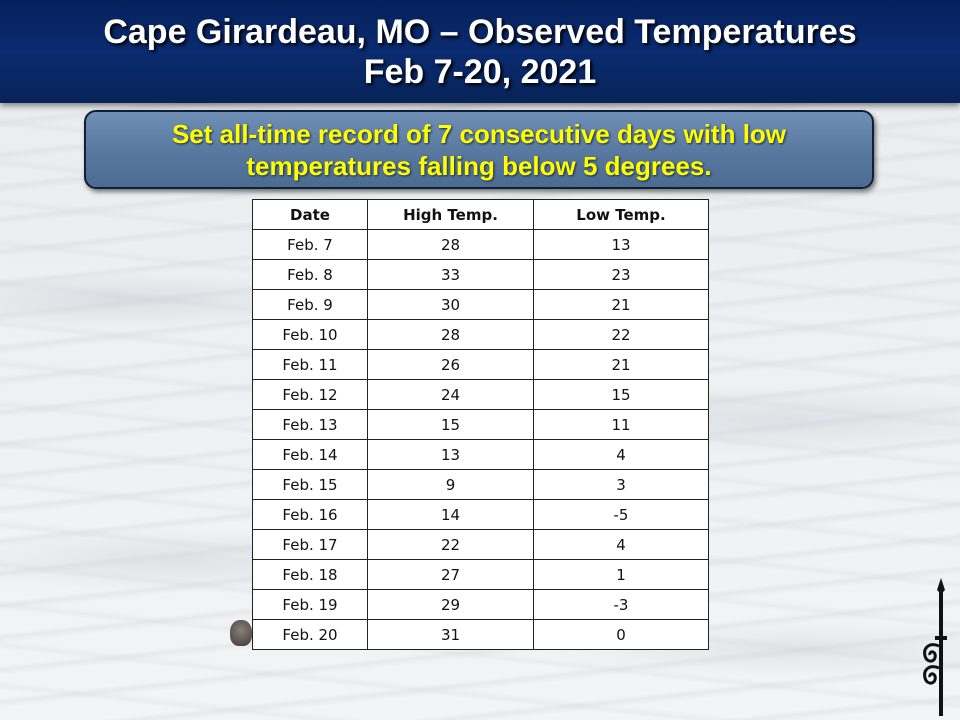 This screenshot has height=720, width=960. I want to click on table-row: Feb. 20 31 0, so click(480, 634).